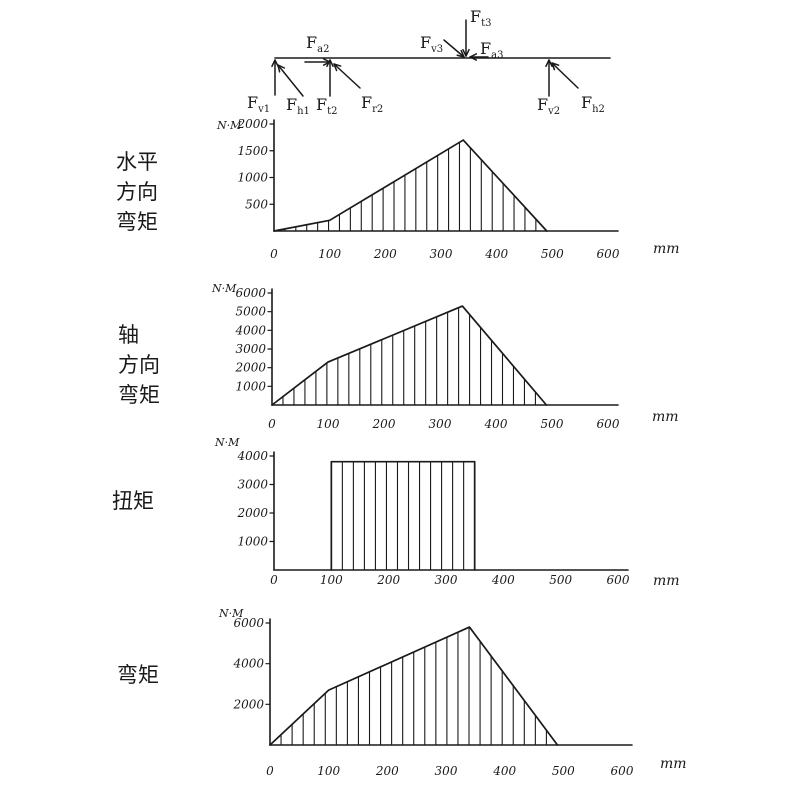  Describe the element at coordinates (139, 365) in the screenshot. I see `chart-row-label: 轴 方向 弯矩` at that location.